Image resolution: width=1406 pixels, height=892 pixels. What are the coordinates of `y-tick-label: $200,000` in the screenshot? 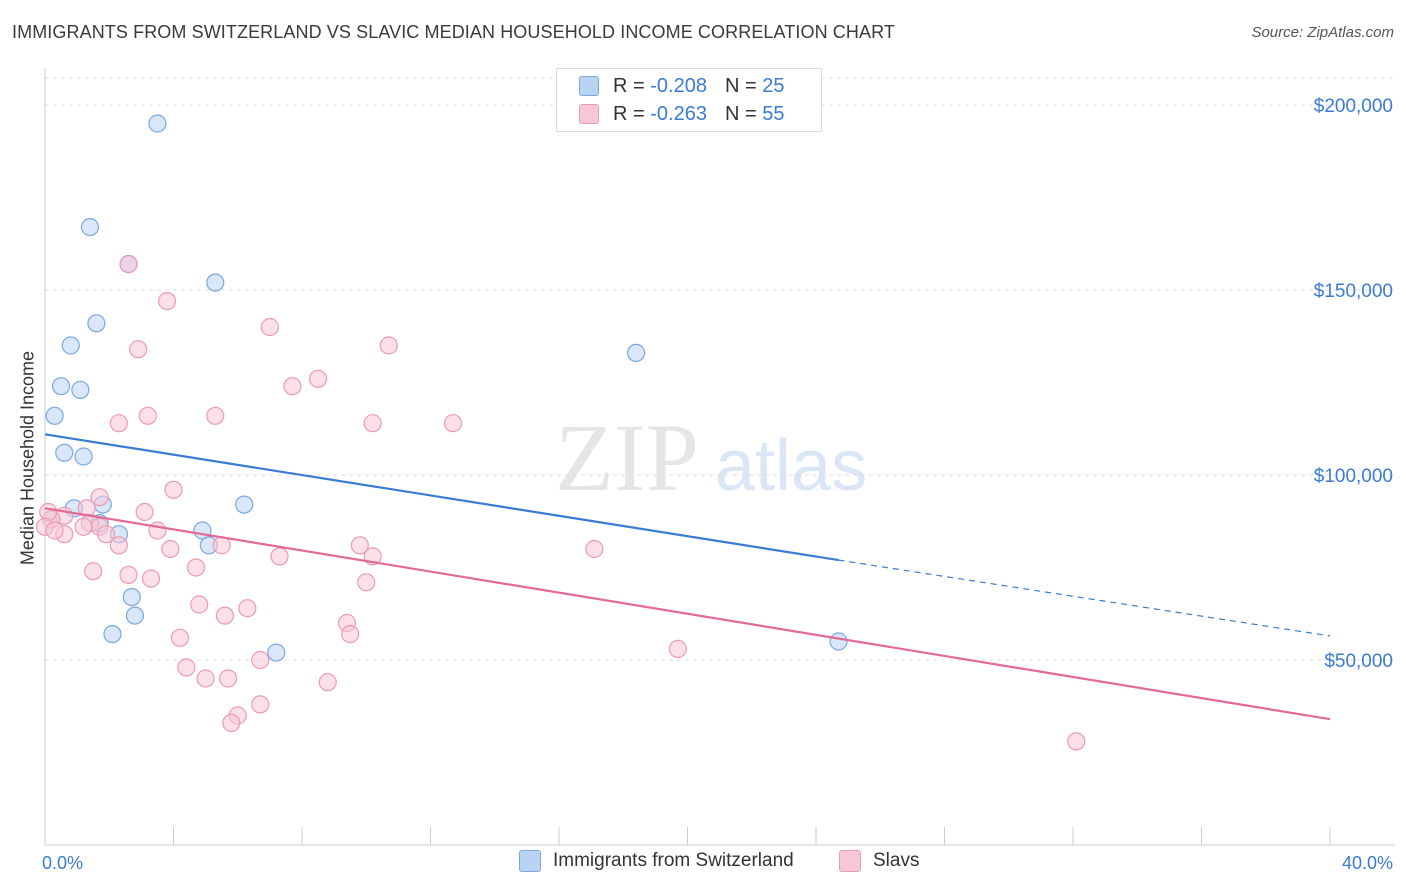 It's located at (1353, 106).